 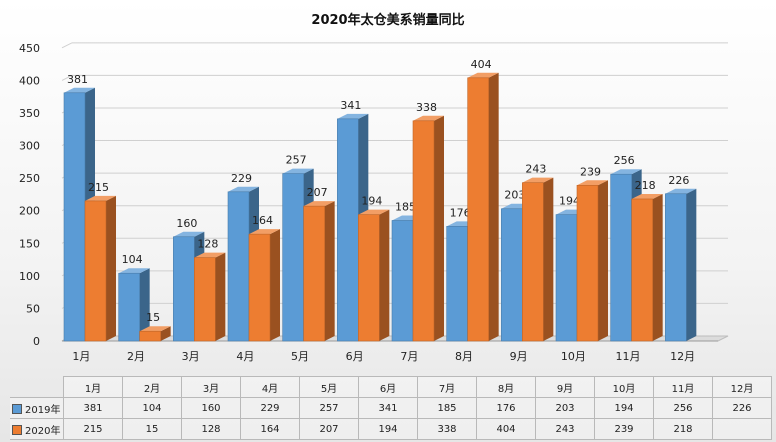 What do you see at coordinates (388, 408) in the screenshot?
I see `table-cell: 341` at bounding box center [388, 408].